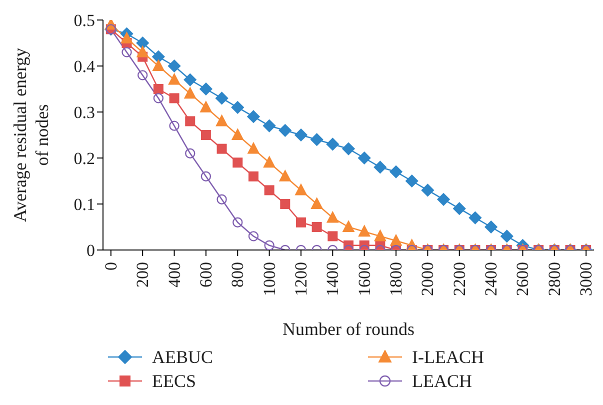  What do you see at coordinates (396, 279) in the screenshot?
I see `x-tick-label: 1800` at bounding box center [396, 279].